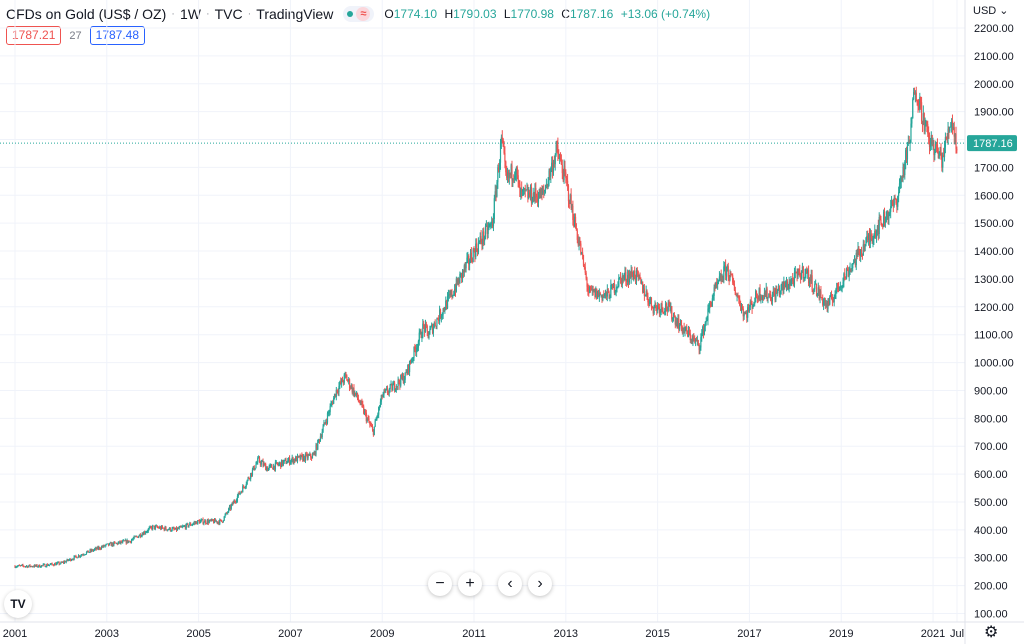 The height and width of the screenshot is (644, 1024). Describe the element at coordinates (359, 14) in the screenshot. I see `market-status: ≈` at that location.